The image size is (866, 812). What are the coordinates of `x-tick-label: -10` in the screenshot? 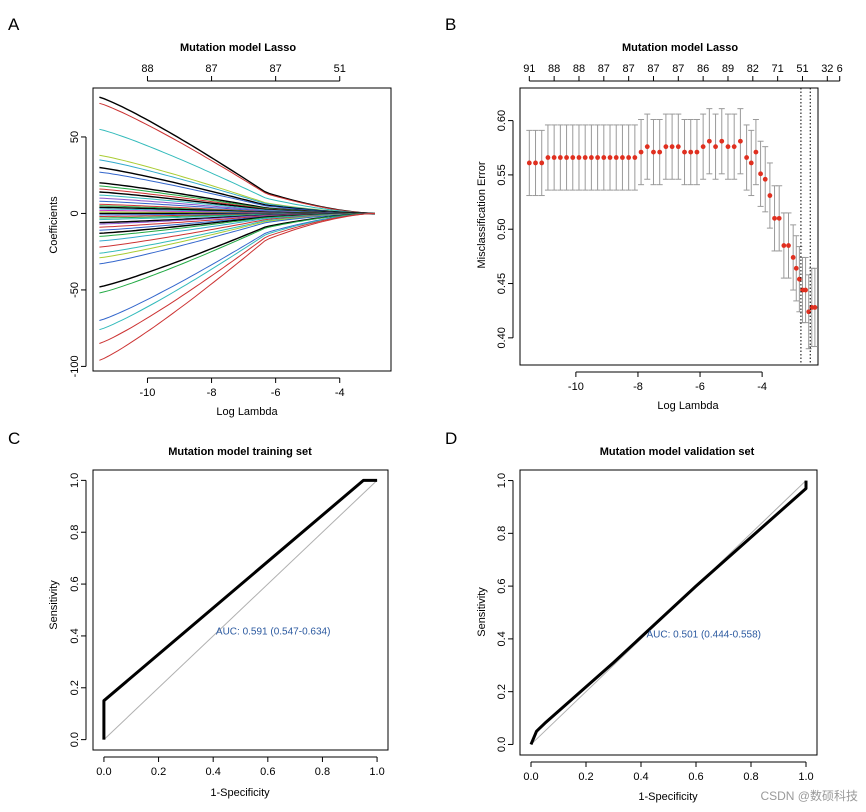 It's located at (148, 393).